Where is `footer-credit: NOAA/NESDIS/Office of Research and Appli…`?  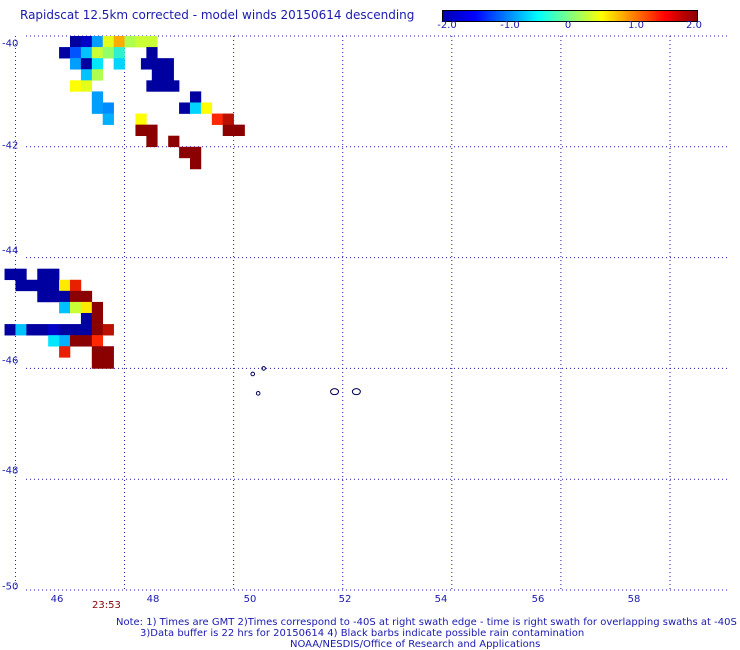
footer-credit: NOAA/NESDIS/Office of Research and Appli… is located at coordinates (415, 644).